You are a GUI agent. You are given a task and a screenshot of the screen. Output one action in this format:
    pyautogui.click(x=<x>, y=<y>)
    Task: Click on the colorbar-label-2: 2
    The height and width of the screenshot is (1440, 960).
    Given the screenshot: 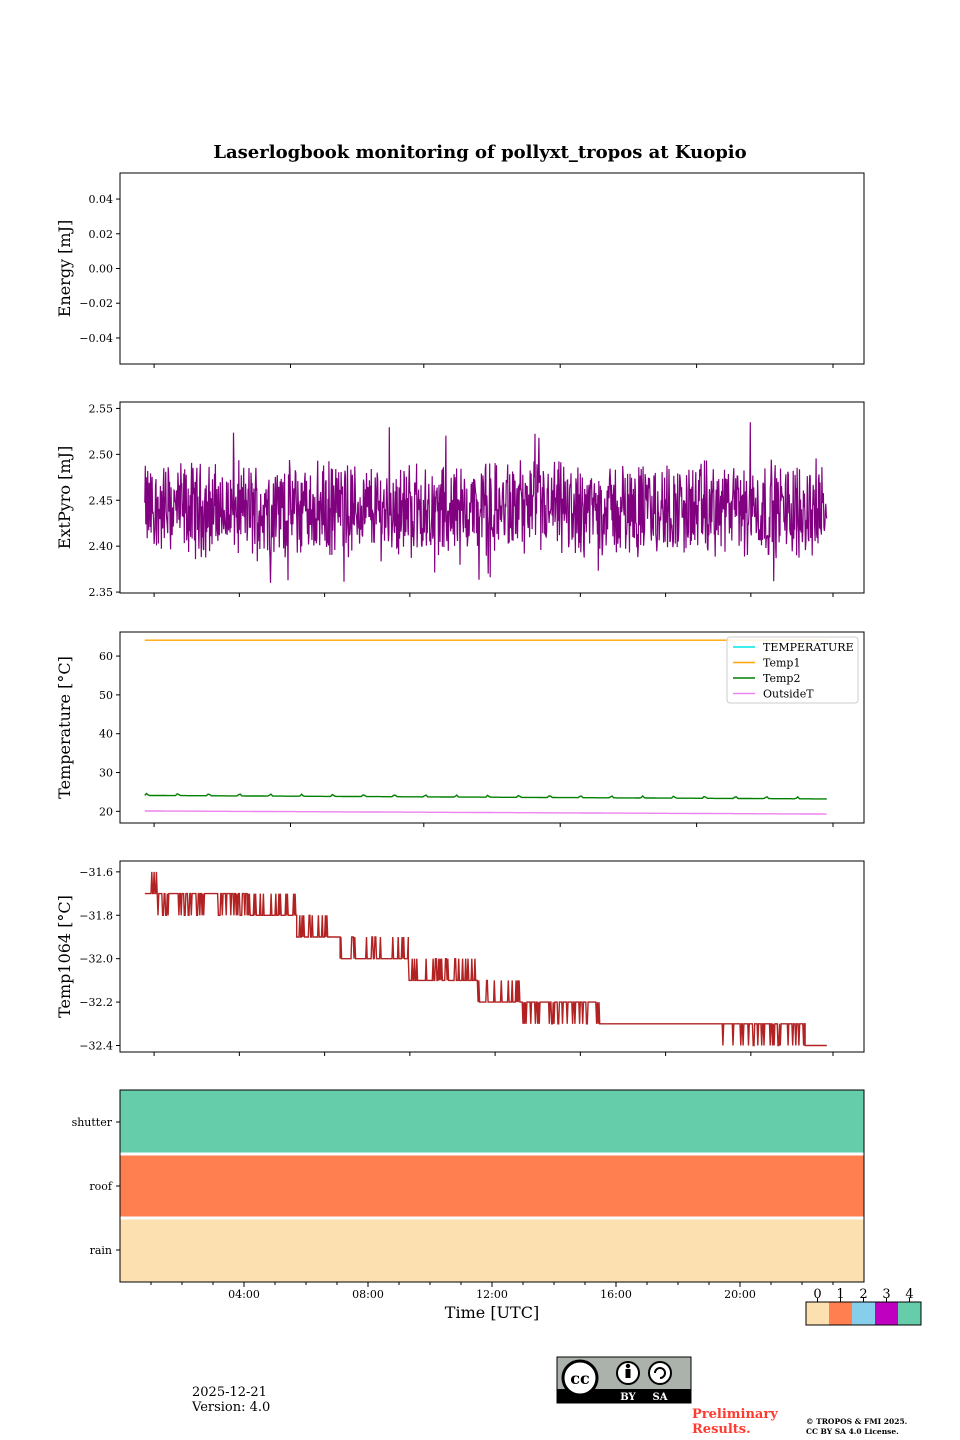 What is the action you would take?
    pyautogui.click(x=863, y=1294)
    